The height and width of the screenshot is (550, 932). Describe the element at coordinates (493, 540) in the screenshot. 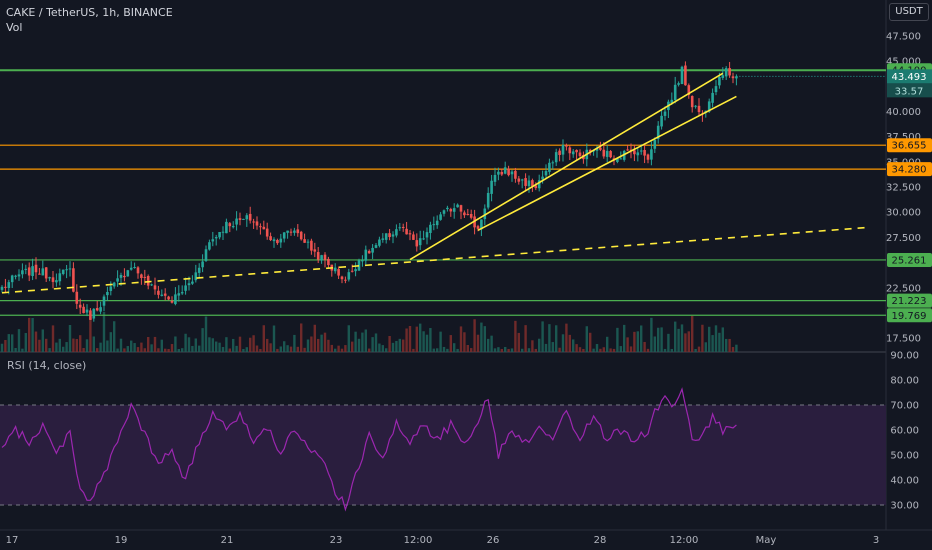

I see `time-axis-tick: 26` at that location.